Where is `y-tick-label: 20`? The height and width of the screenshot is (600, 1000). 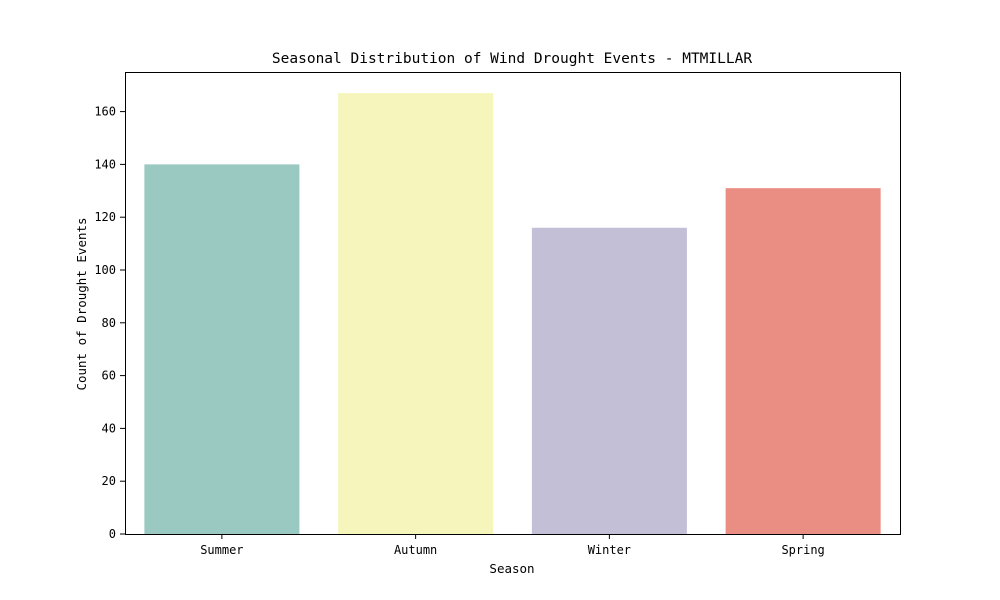
y-tick-label: 20 is located at coordinates (109, 481).